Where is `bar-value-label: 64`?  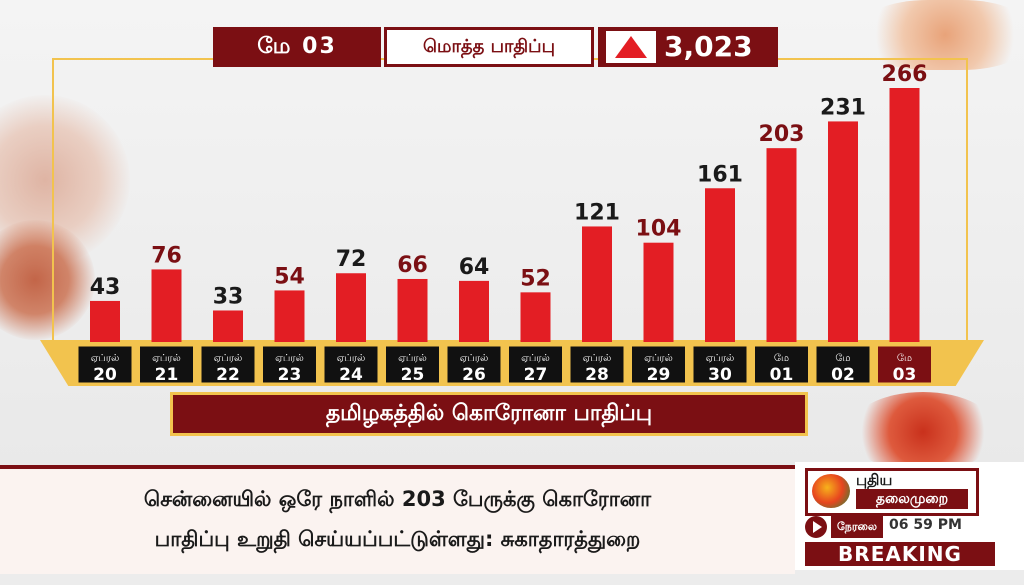
bar-value-label: 64 is located at coordinates (474, 267).